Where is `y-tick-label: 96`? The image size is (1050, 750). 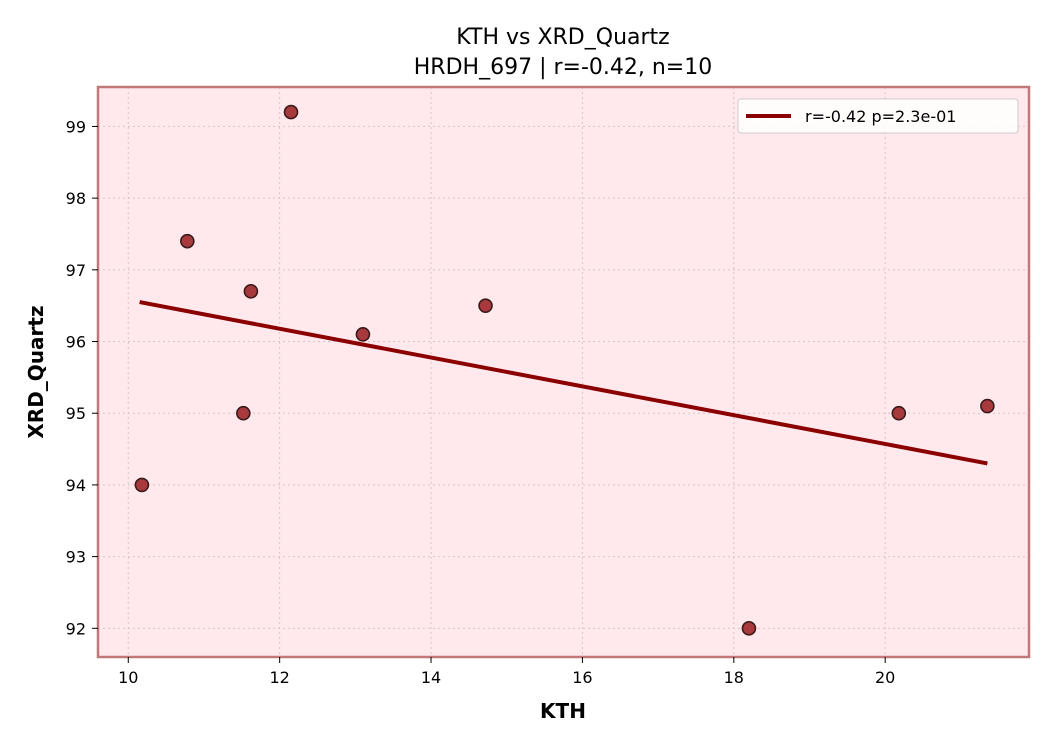 y-tick-label: 96 is located at coordinates (76, 342).